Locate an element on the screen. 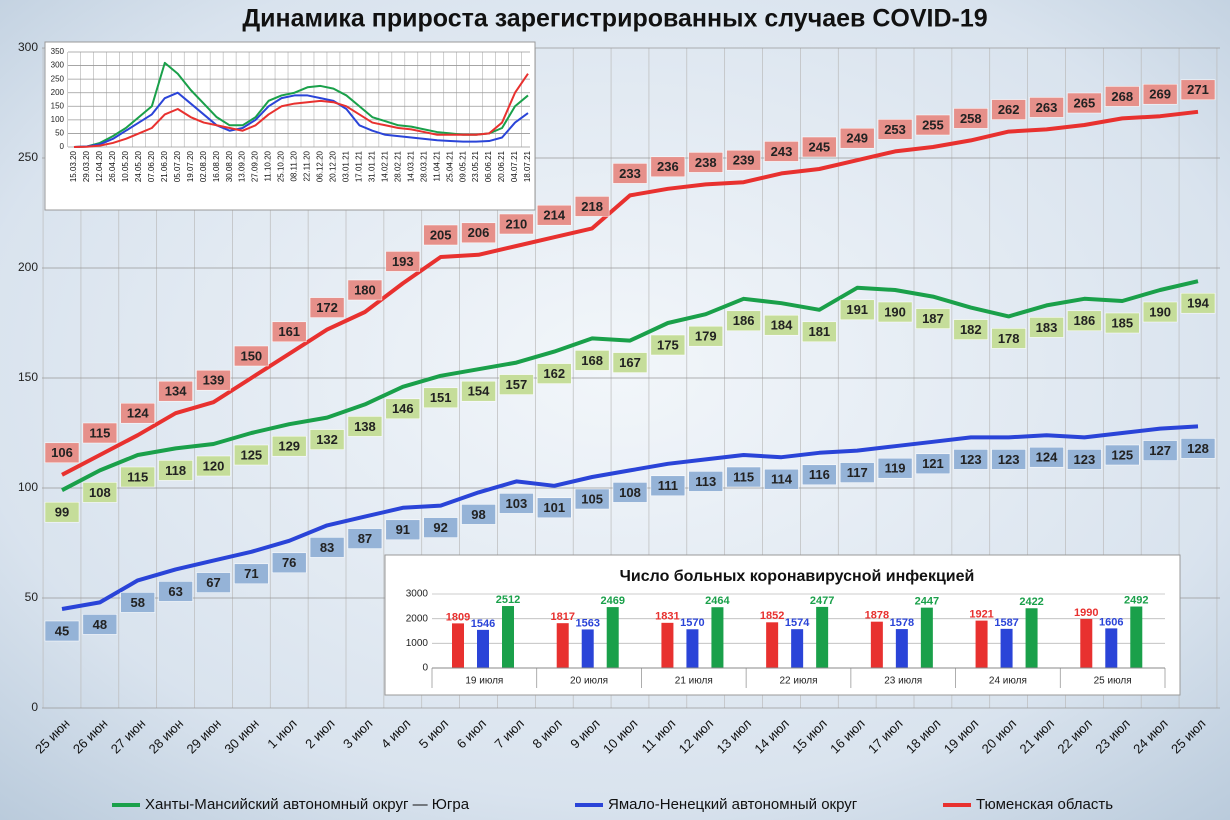 The image size is (1230, 820). data-label: 87 is located at coordinates (365, 538).